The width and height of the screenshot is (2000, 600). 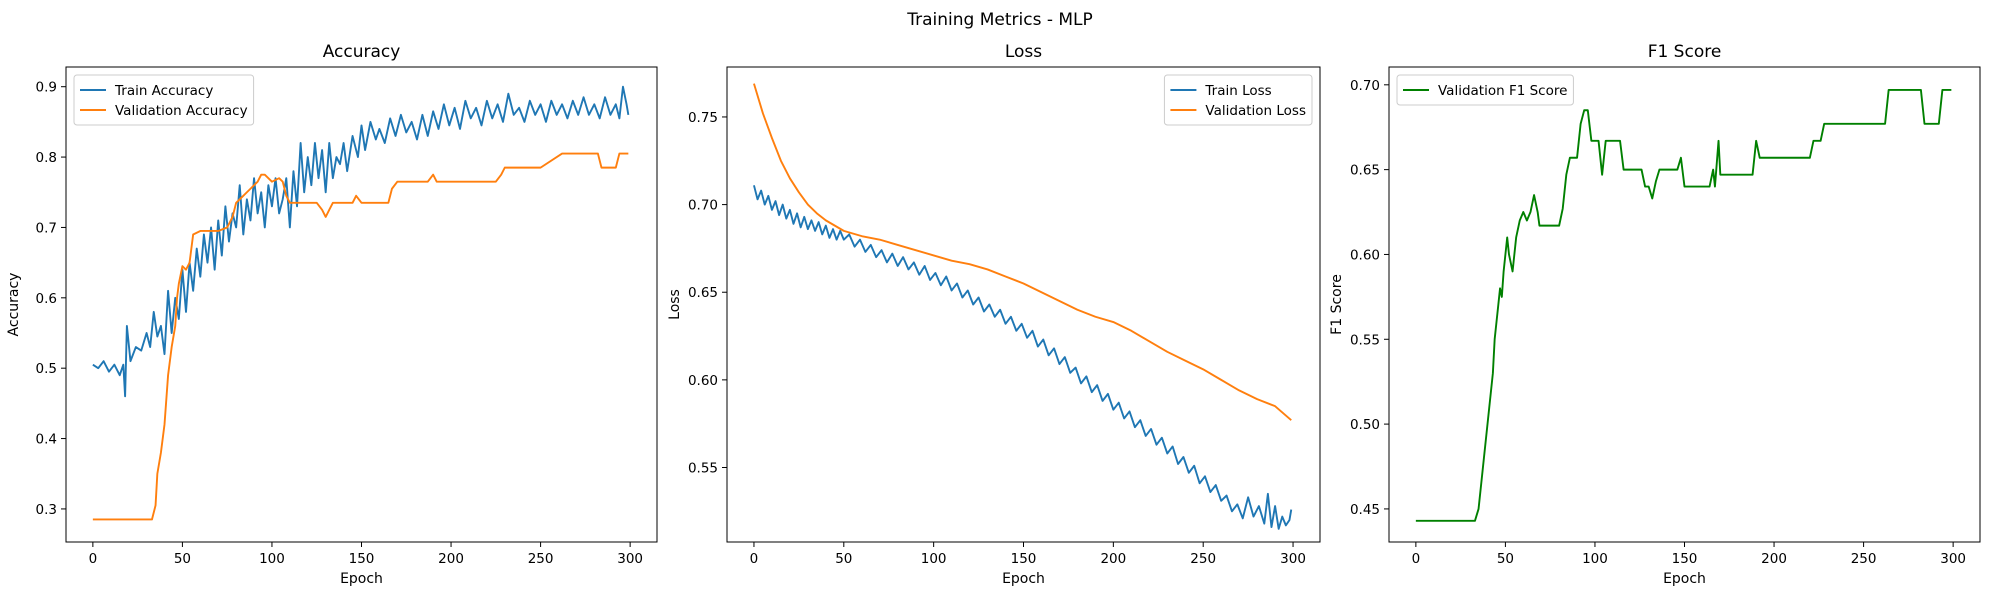 I want to click on accuracy-title: Accuracy, so click(x=362, y=52).